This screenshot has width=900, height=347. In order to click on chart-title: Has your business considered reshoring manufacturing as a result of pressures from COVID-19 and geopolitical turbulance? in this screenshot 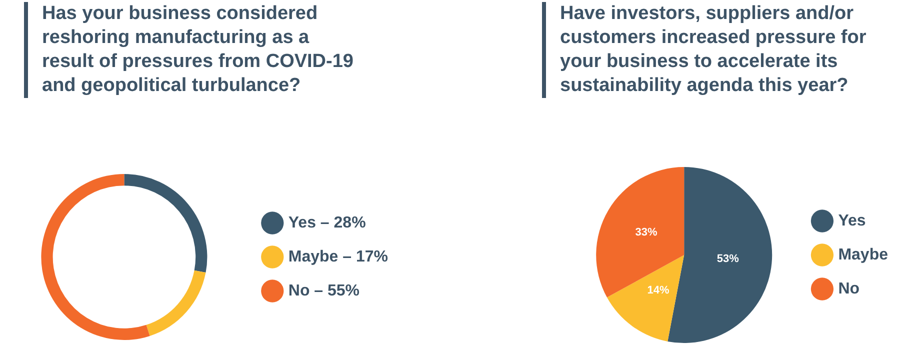, I will do `click(193, 50)`.